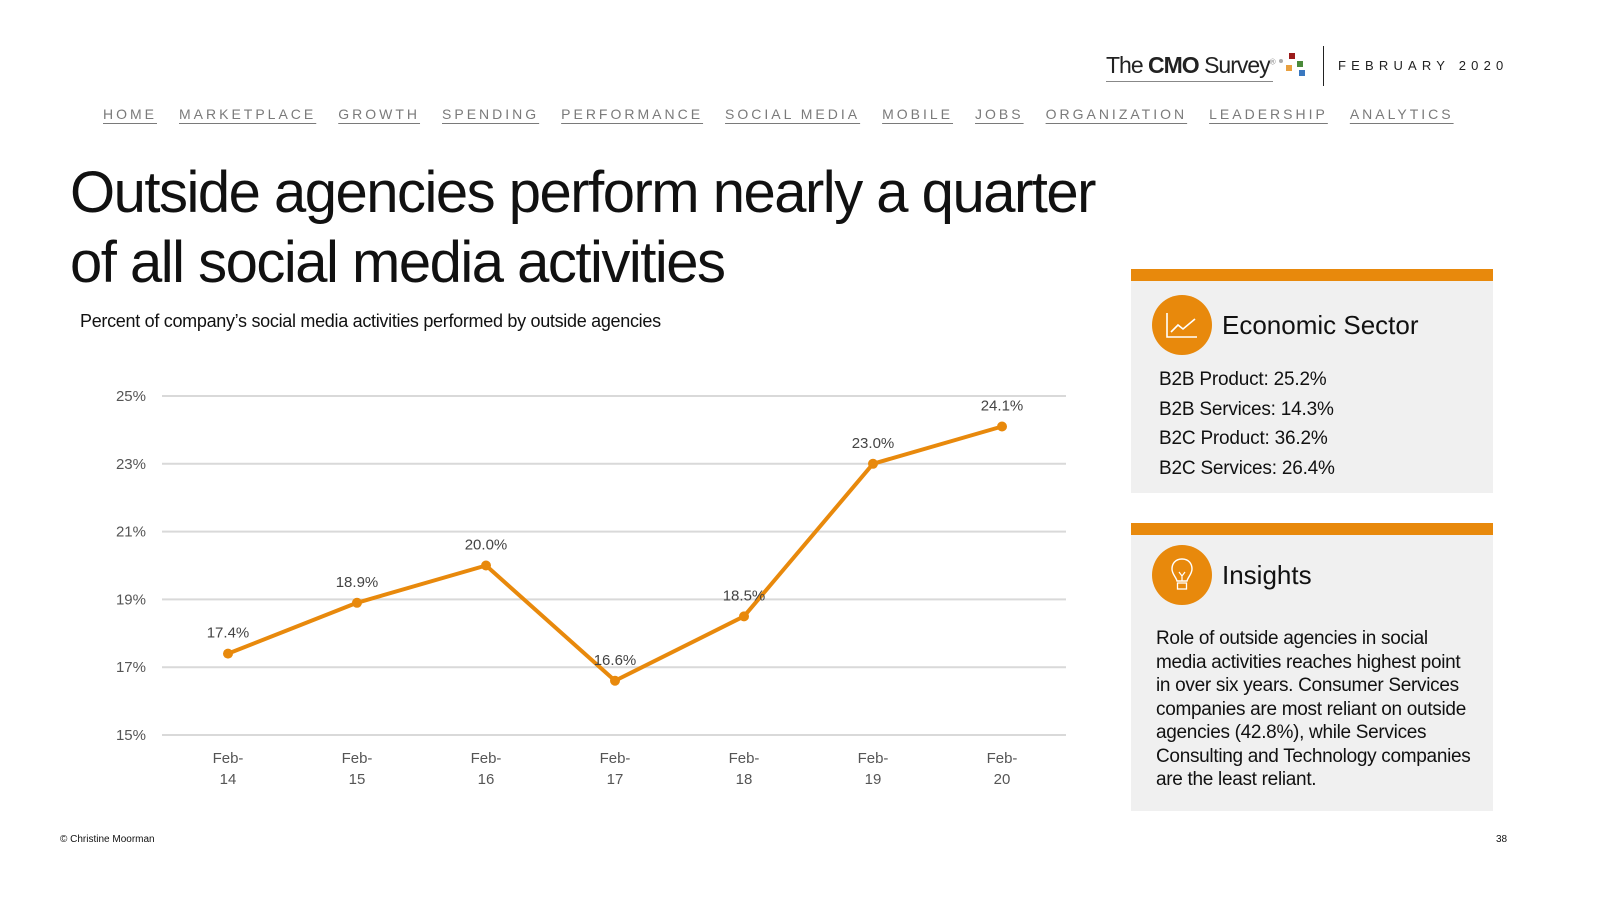 Image resolution: width=1600 pixels, height=900 pixels. I want to click on data-label: 18.5%, so click(744, 595).